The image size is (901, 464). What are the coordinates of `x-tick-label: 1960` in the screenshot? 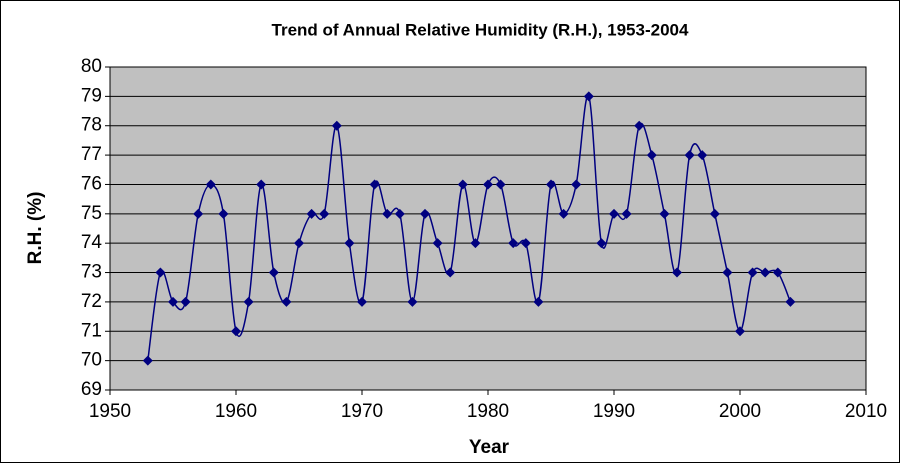 It's located at (236, 411).